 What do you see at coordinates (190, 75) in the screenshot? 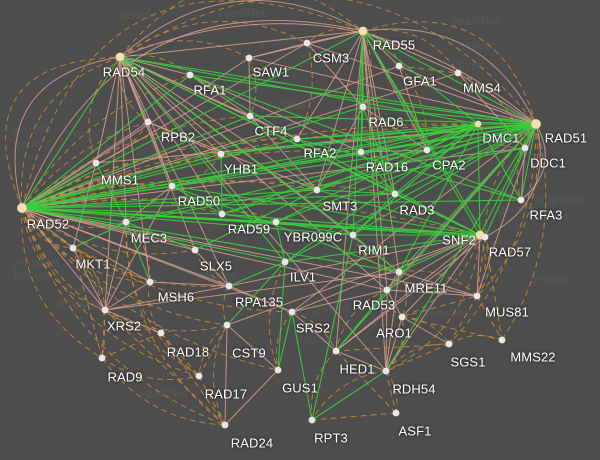
I see `graph-node-rfa1` at bounding box center [190, 75].